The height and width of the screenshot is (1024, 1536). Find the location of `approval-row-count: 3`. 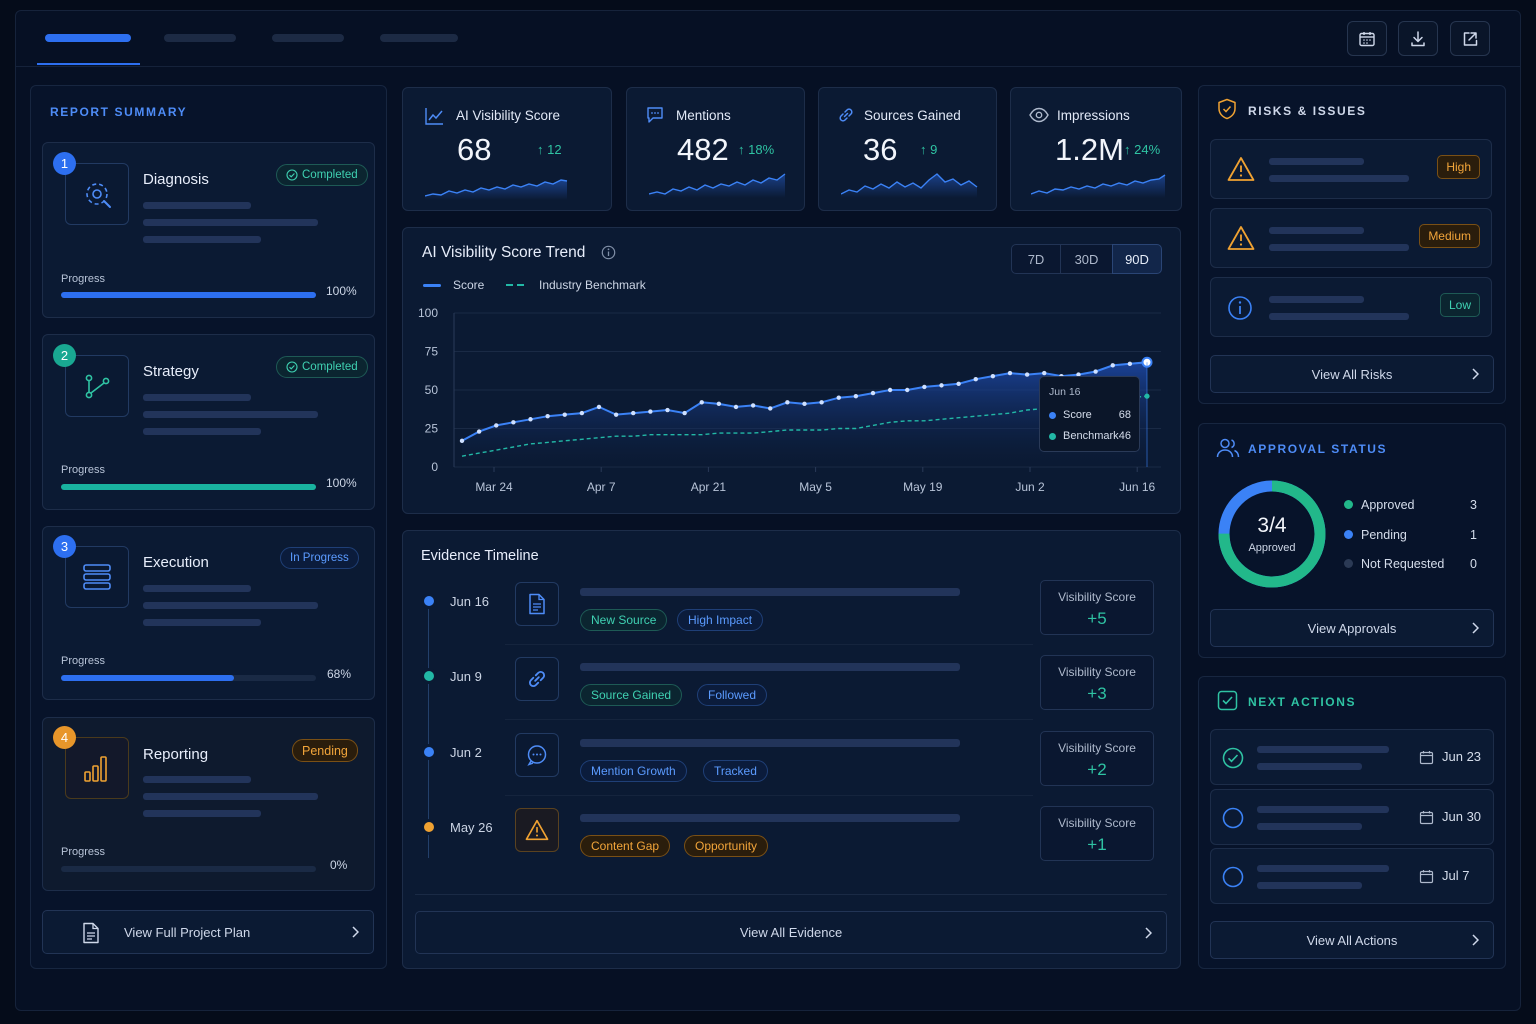

approval-row-count: 3 is located at coordinates (1473, 505).